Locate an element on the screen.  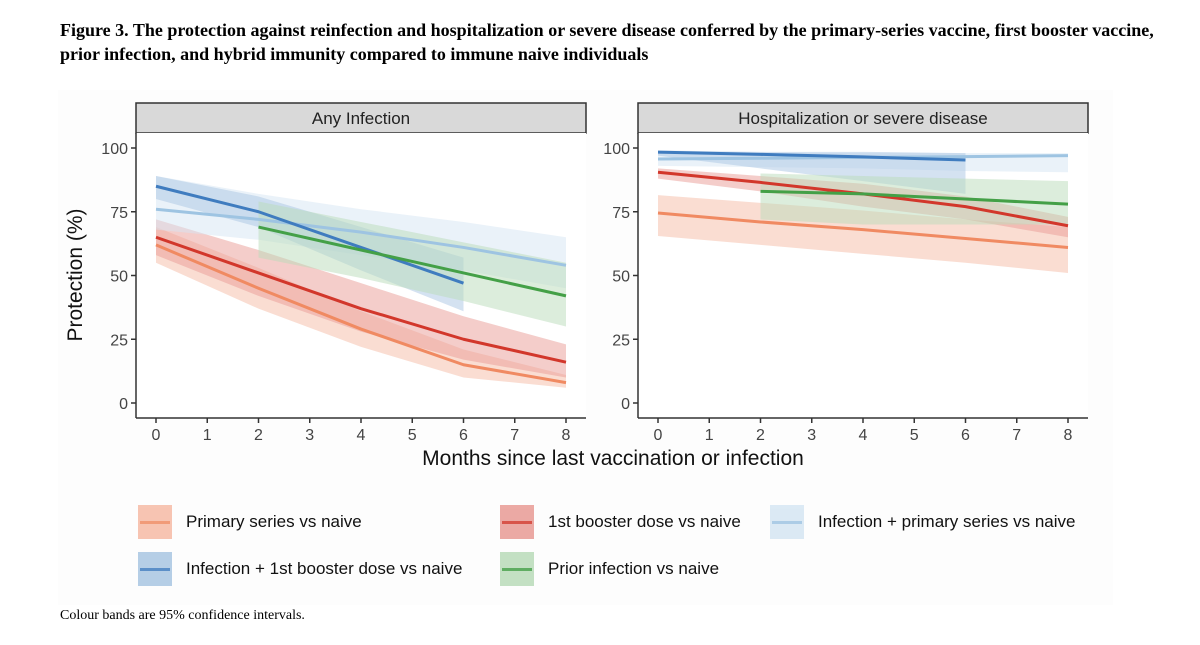
legend-label: Primary series vs naive is located at coordinates (274, 521).